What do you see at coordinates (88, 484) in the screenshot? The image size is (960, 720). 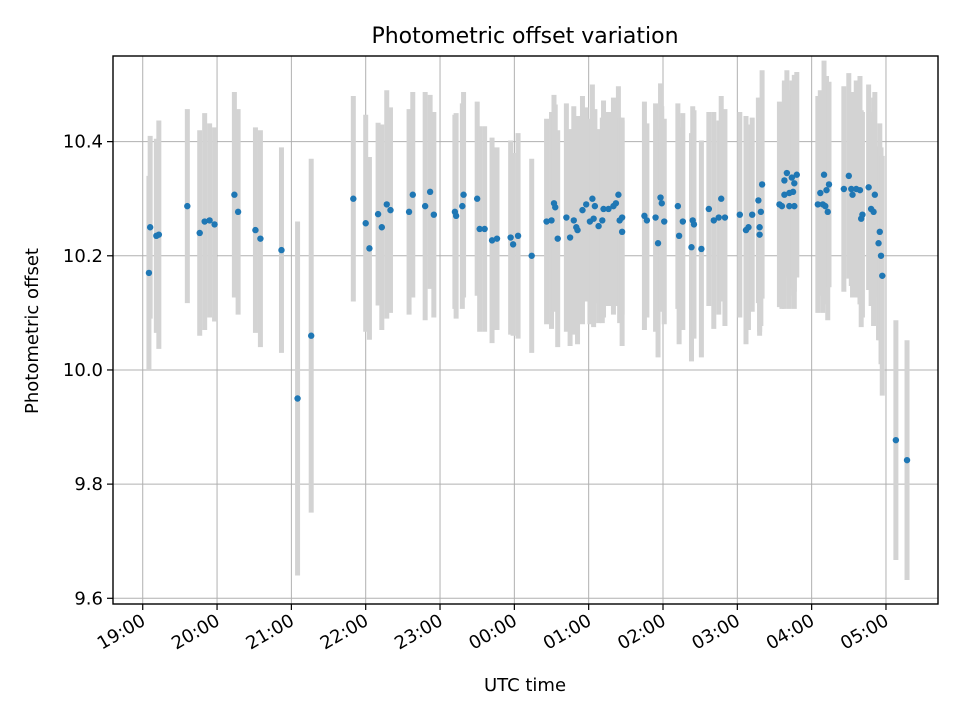 I see `y-tick-label: 9.8` at bounding box center [88, 484].